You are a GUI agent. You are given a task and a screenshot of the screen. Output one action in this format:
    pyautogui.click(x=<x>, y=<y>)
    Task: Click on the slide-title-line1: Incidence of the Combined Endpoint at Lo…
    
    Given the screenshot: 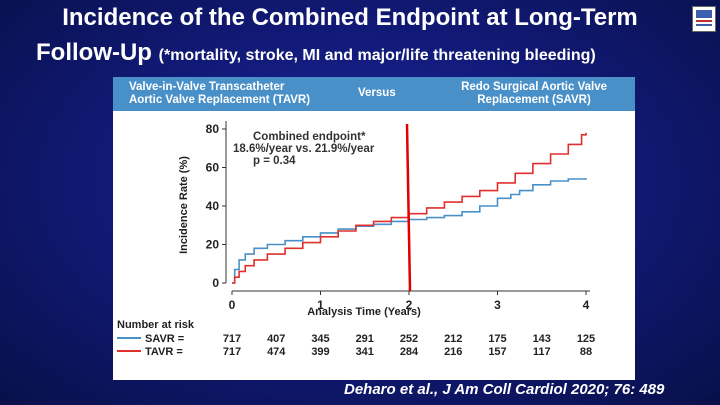 What is the action you would take?
    pyautogui.click(x=350, y=17)
    